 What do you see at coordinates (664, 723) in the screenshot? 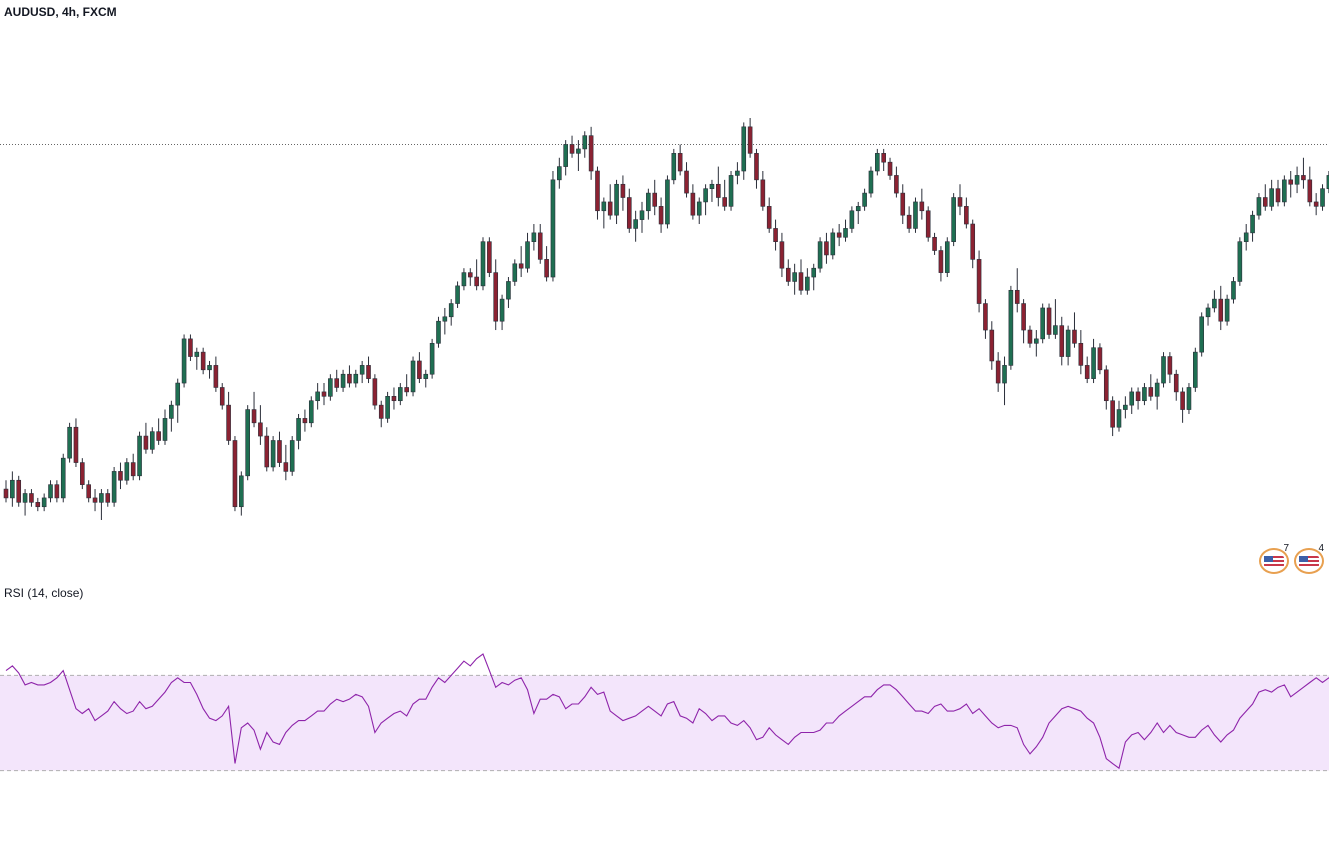
I see `rsi-band-fill` at bounding box center [664, 723].